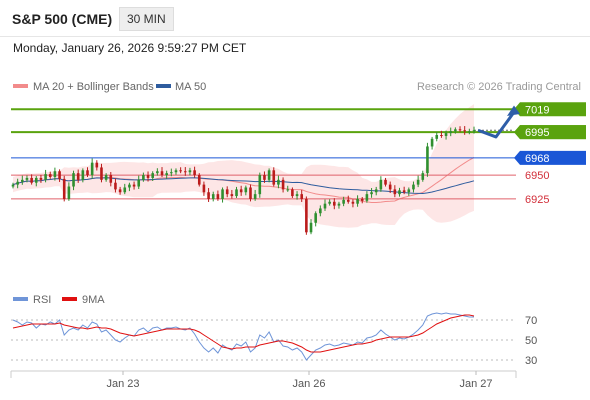 The width and height of the screenshot is (590, 400). What do you see at coordinates (499, 87) in the screenshot?
I see `research-credit: Research © 2026 Trading Central` at bounding box center [499, 87].